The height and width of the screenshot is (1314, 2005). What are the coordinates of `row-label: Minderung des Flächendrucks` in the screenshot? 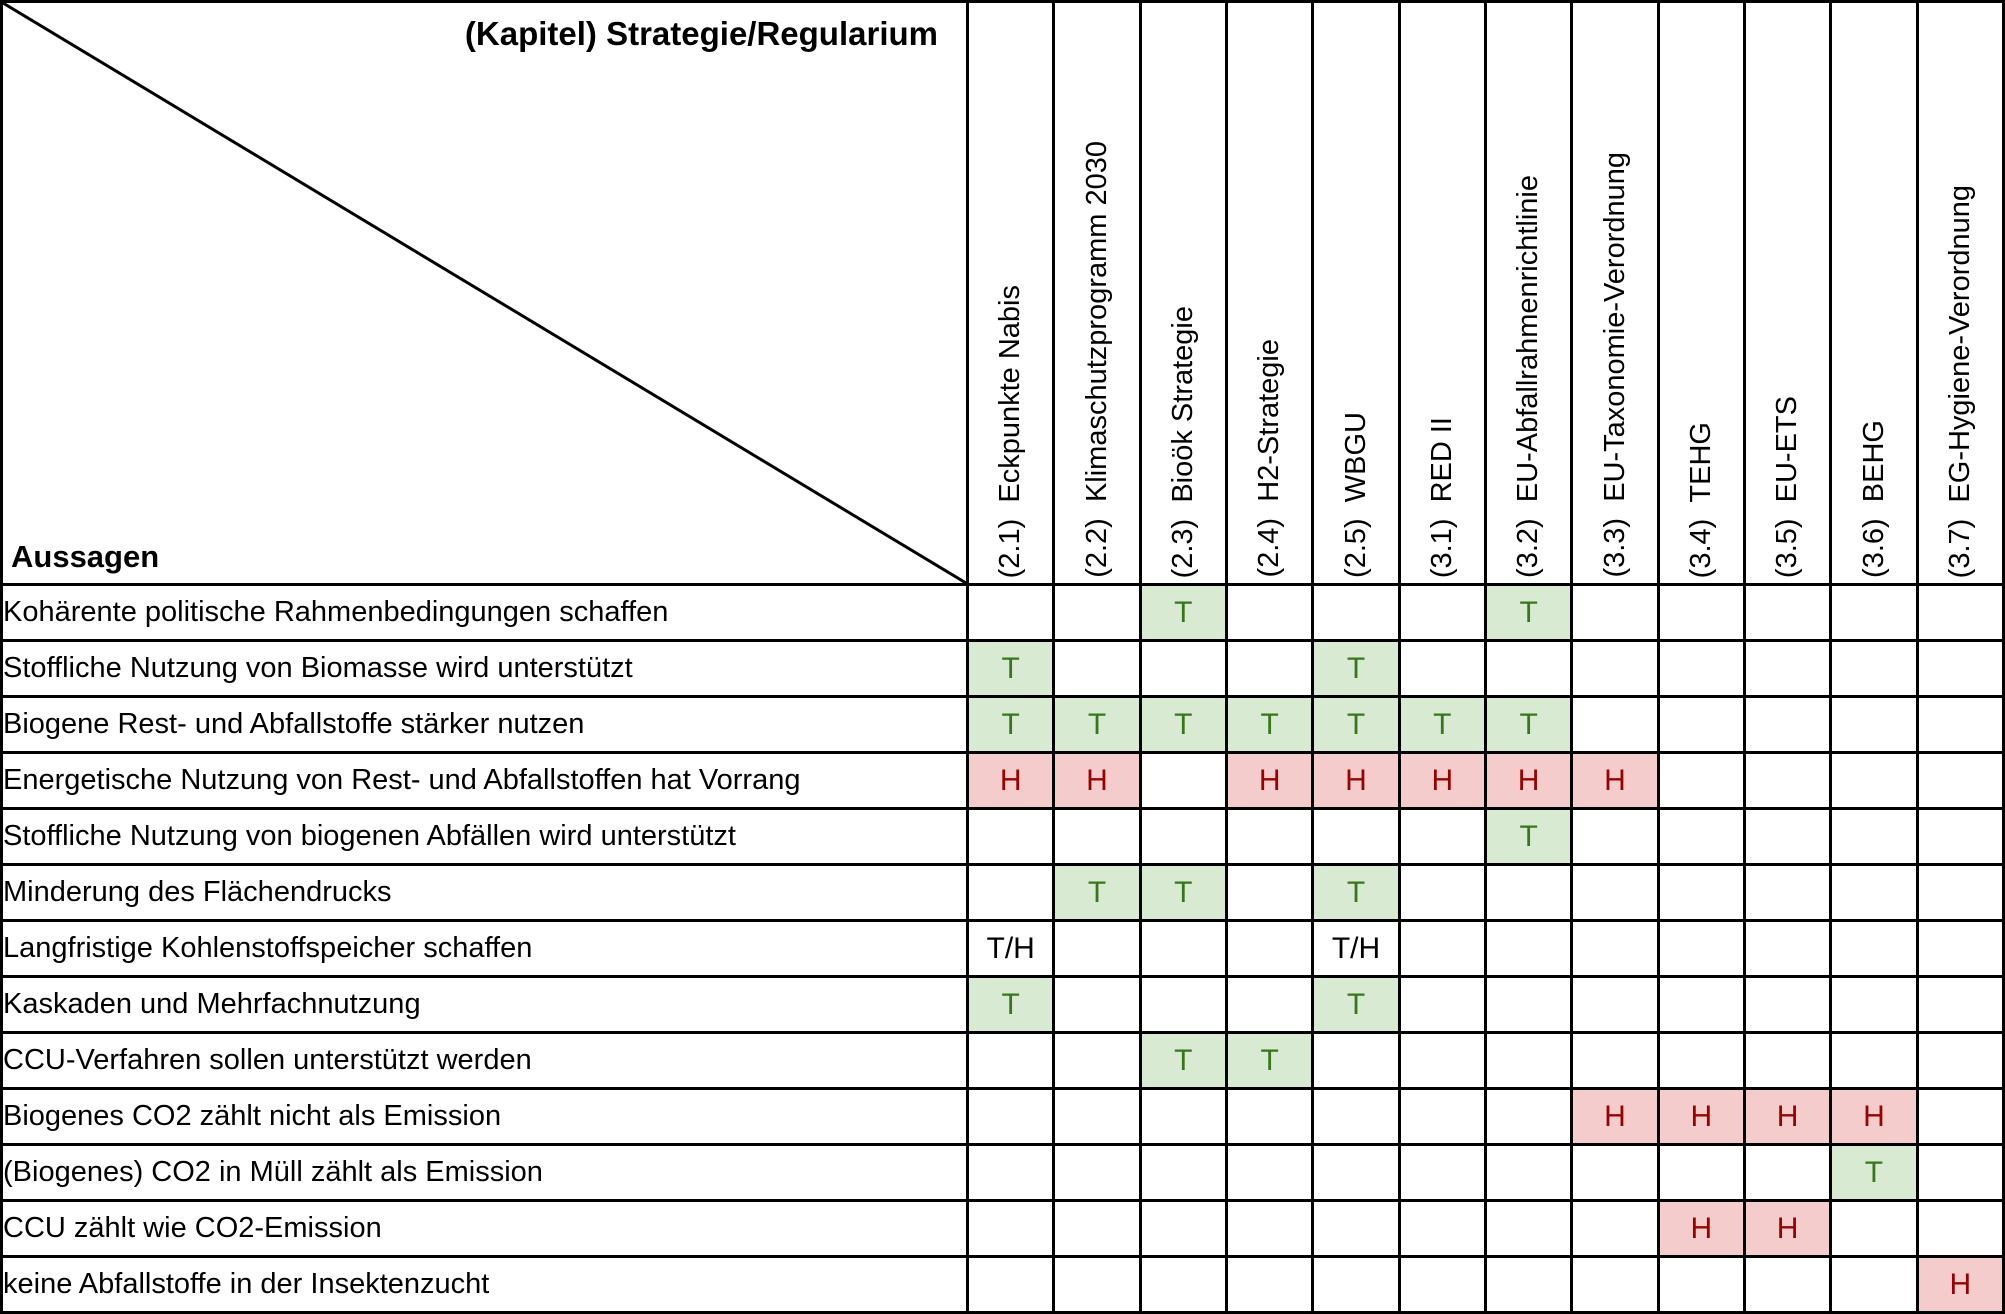 It's located at (484, 892).